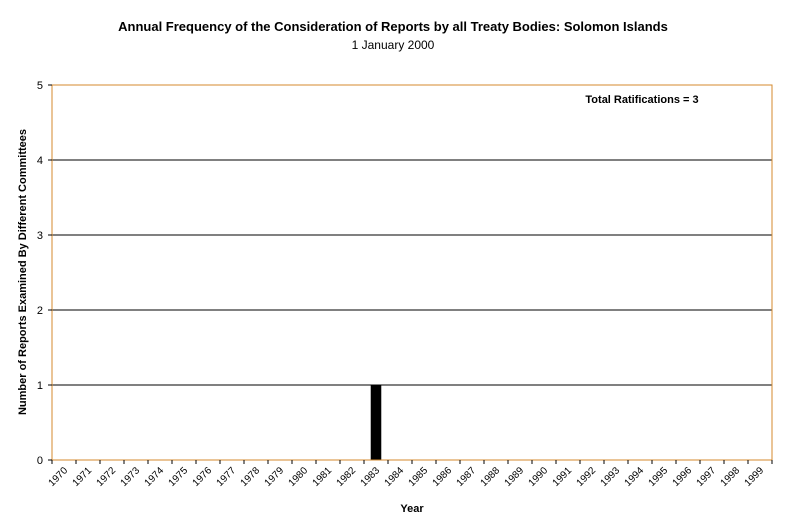  I want to click on x-tick-label: 1984, so click(395, 477).